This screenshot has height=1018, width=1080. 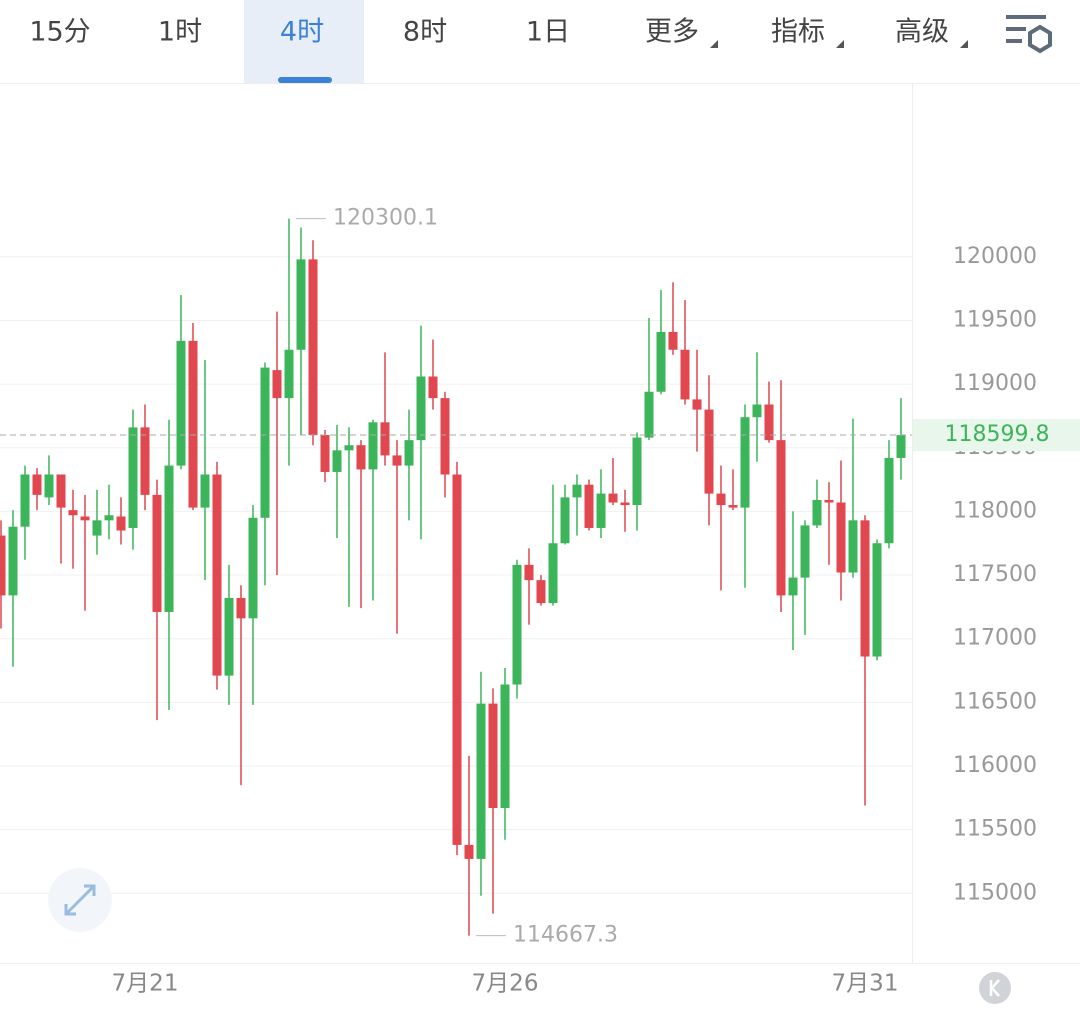 I want to click on tab: 8时, so click(x=425, y=32).